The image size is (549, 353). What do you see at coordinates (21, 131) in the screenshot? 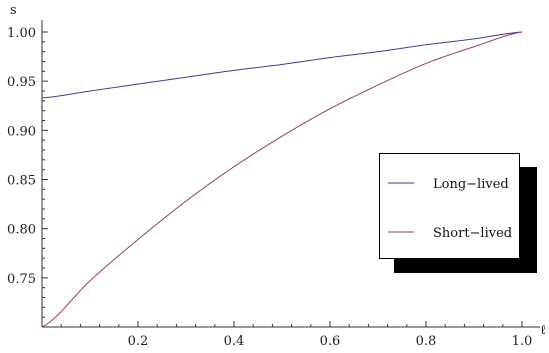
I see `y-tick-label: 0.90` at bounding box center [21, 131].